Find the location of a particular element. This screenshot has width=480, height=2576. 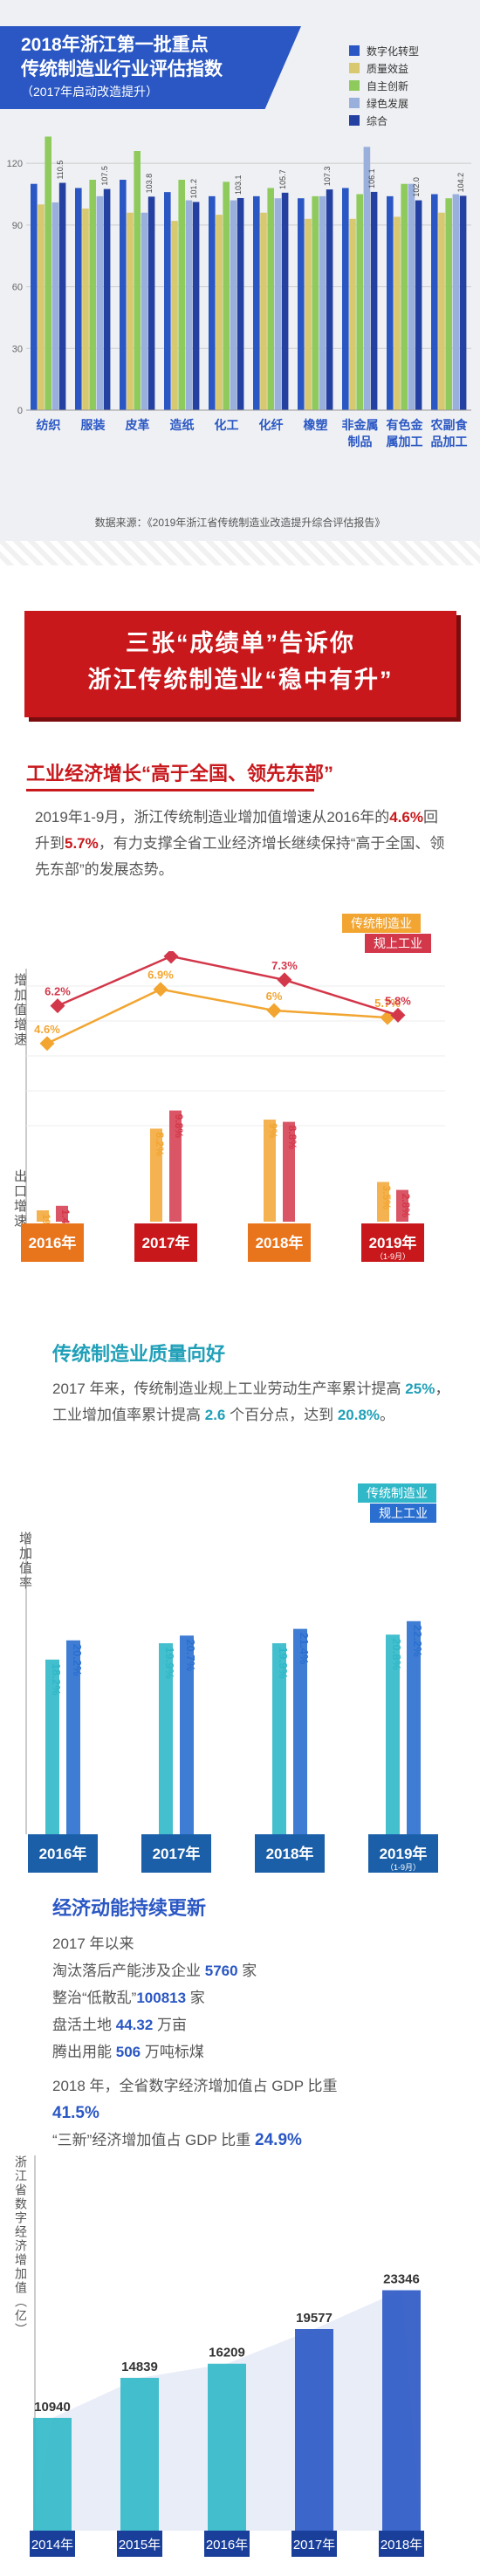

export-value-label: 3.5% is located at coordinates (387, 1198).